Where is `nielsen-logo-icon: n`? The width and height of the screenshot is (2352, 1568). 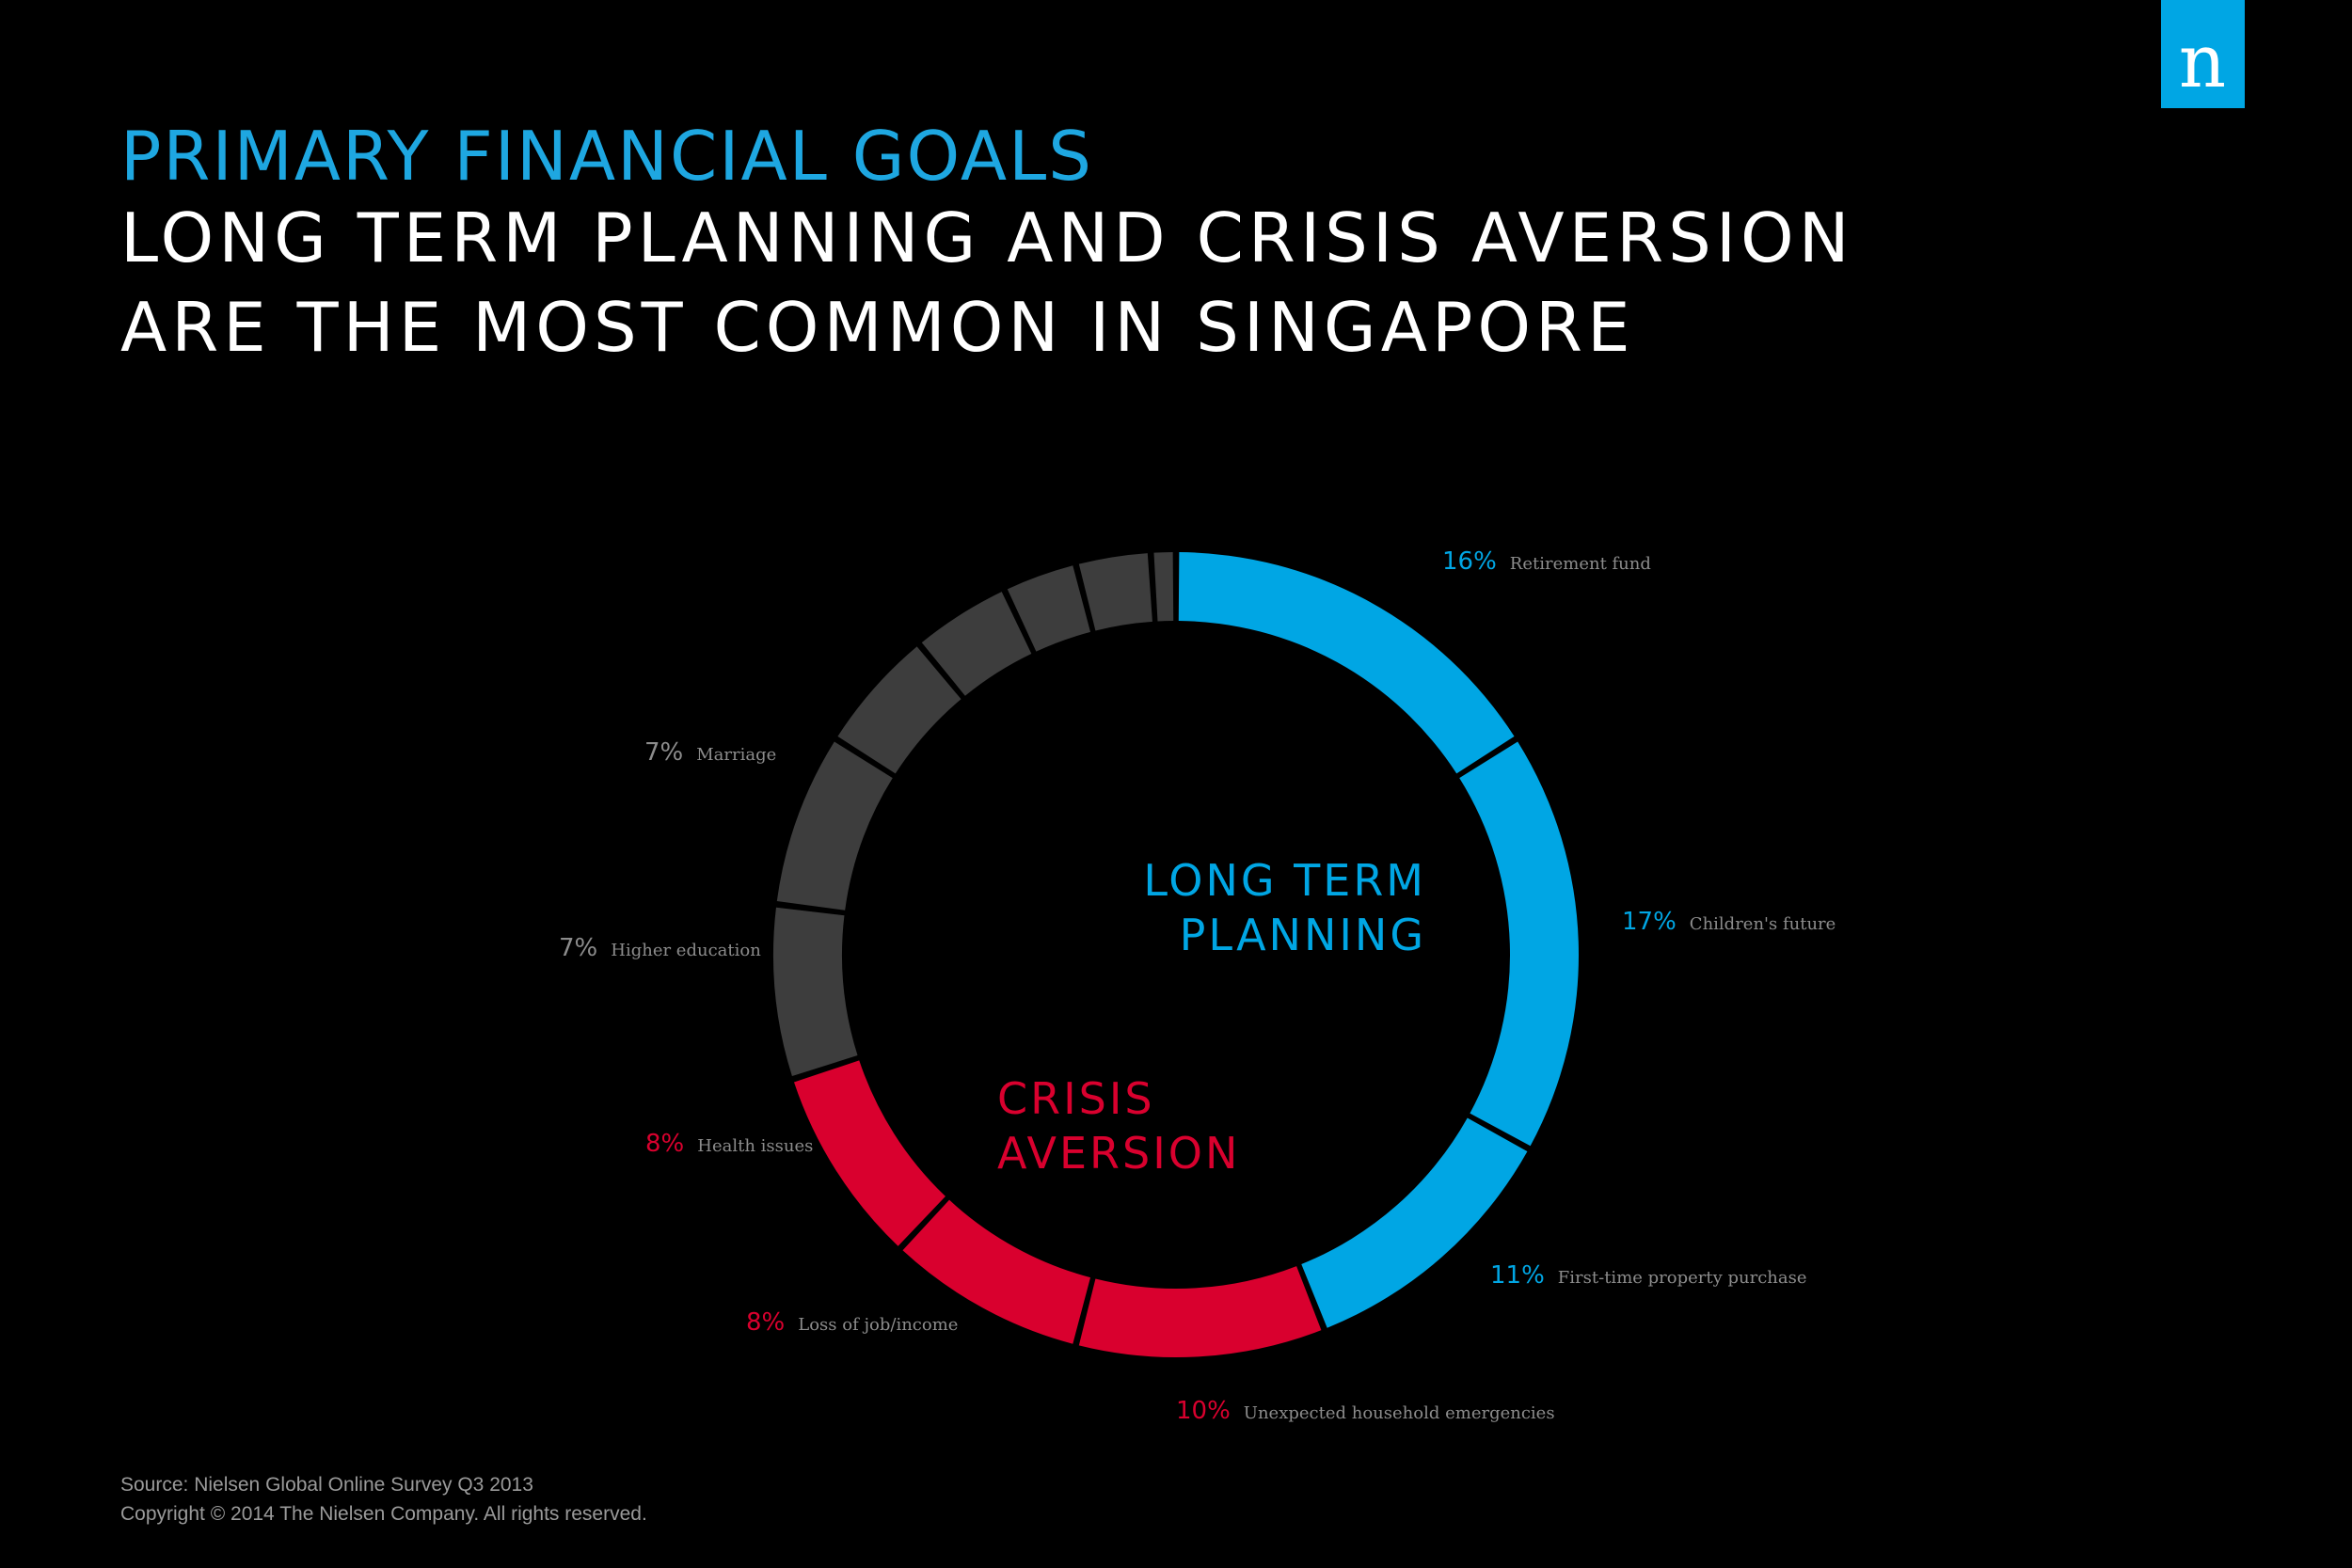 nielsen-logo-icon: n is located at coordinates (2203, 54).